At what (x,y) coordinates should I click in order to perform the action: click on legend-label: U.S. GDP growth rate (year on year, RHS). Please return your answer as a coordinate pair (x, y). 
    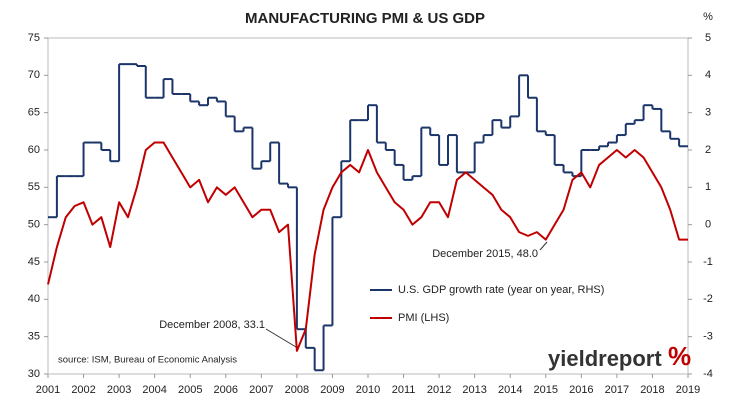
    Looking at the image, I should click on (501, 290).